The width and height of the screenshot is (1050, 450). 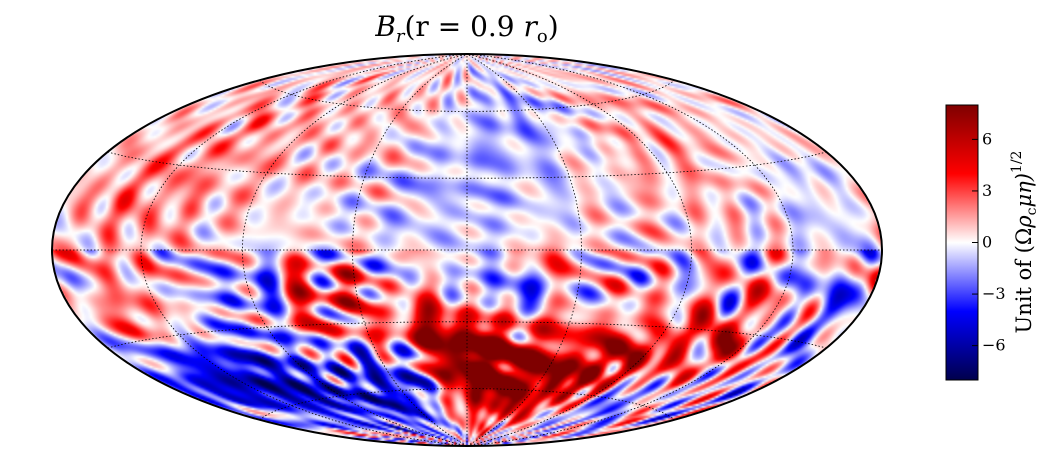 I want to click on colorbar-tick-label: 6, so click(x=987, y=138).